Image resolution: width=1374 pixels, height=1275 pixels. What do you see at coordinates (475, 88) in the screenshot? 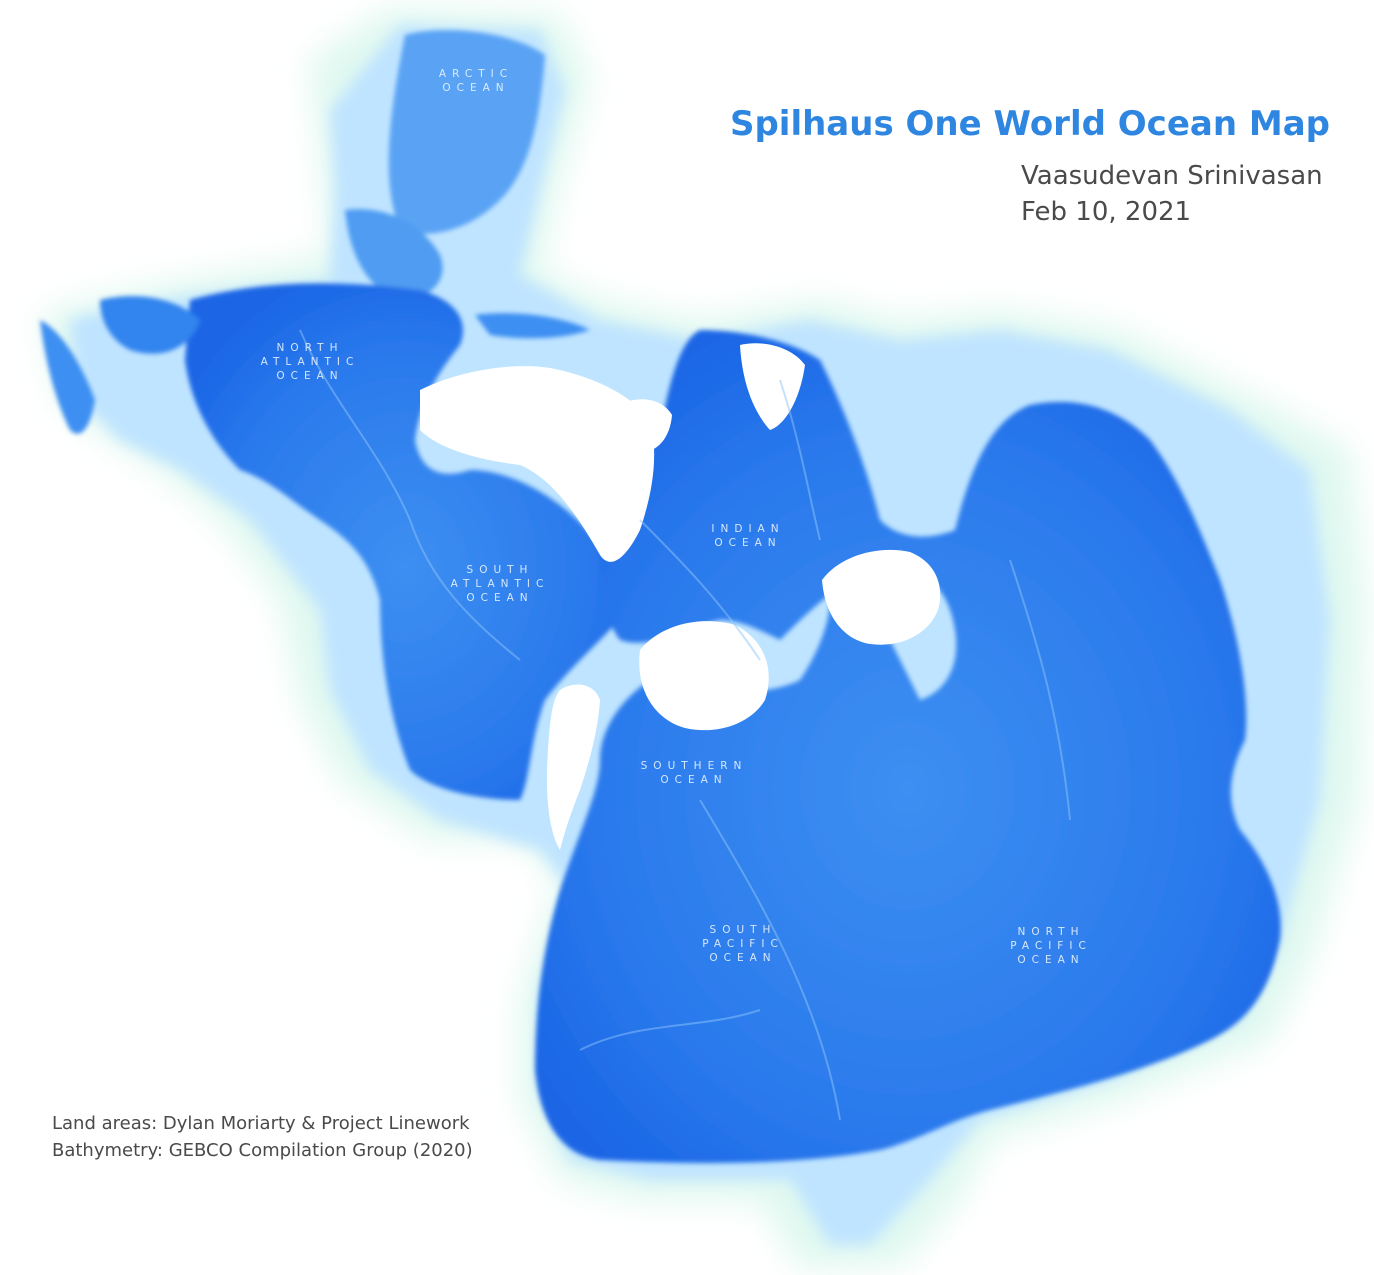
I see `label-arctic-line2: OCEAN` at bounding box center [475, 88].